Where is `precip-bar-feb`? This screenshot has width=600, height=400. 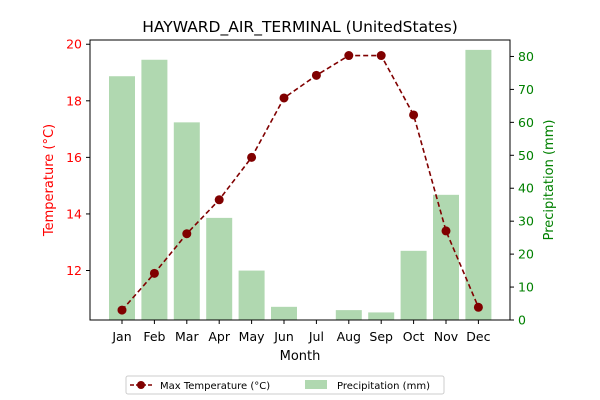 precip-bar-feb is located at coordinates (154, 189).